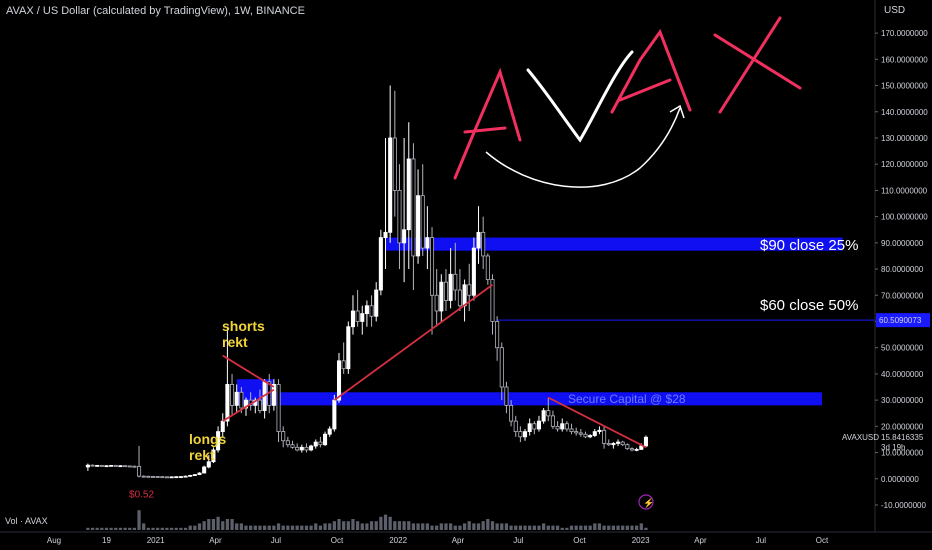 The height and width of the screenshot is (550, 932). What do you see at coordinates (202, 455) in the screenshot?
I see `longs-rekt-line2: rekt` at bounding box center [202, 455].